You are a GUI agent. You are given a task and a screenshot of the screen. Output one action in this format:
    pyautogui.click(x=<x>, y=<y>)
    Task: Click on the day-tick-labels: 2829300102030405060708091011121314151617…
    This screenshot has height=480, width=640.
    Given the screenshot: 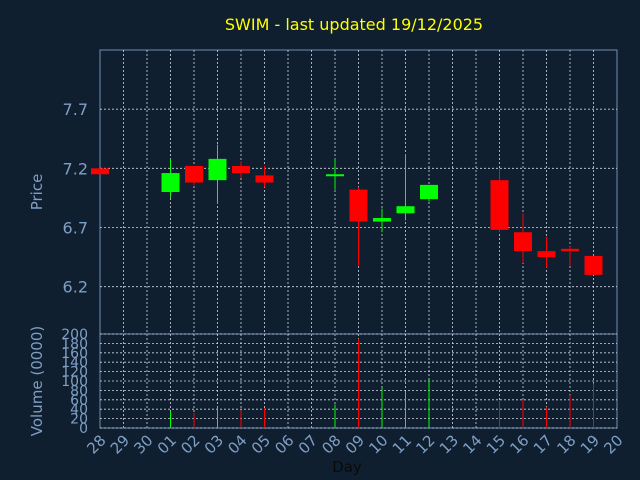 What is the action you would take?
    pyautogui.click(x=354, y=444)
    